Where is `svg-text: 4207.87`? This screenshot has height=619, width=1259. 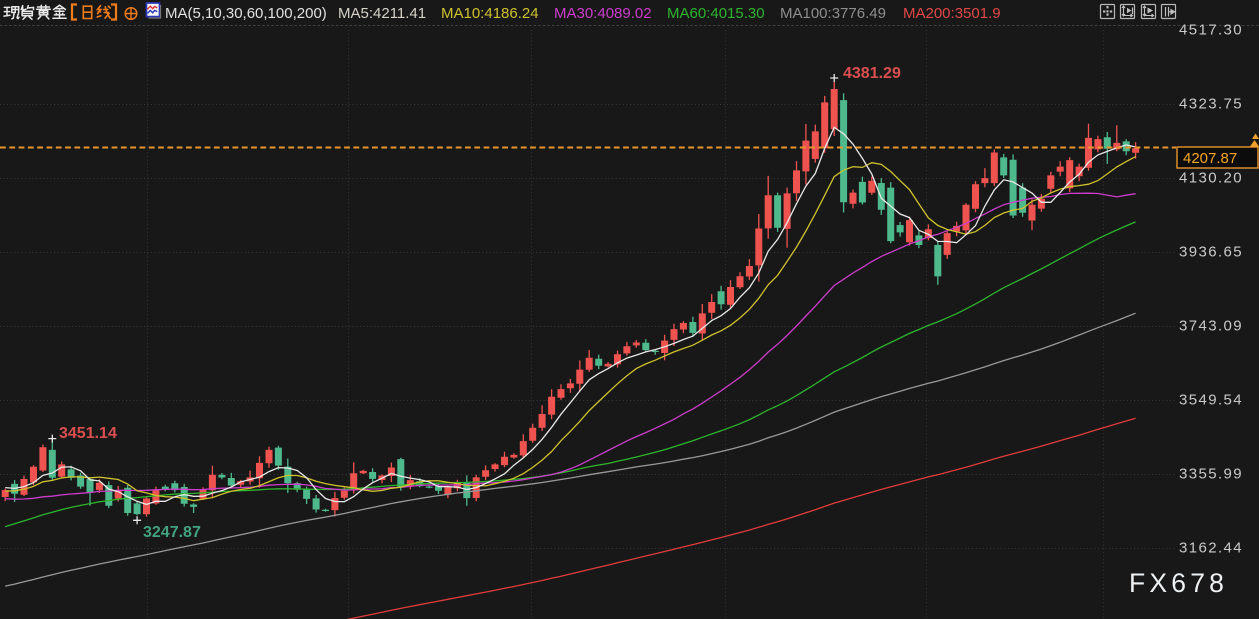
svg-text: 4207.87 is located at coordinates (1210, 158).